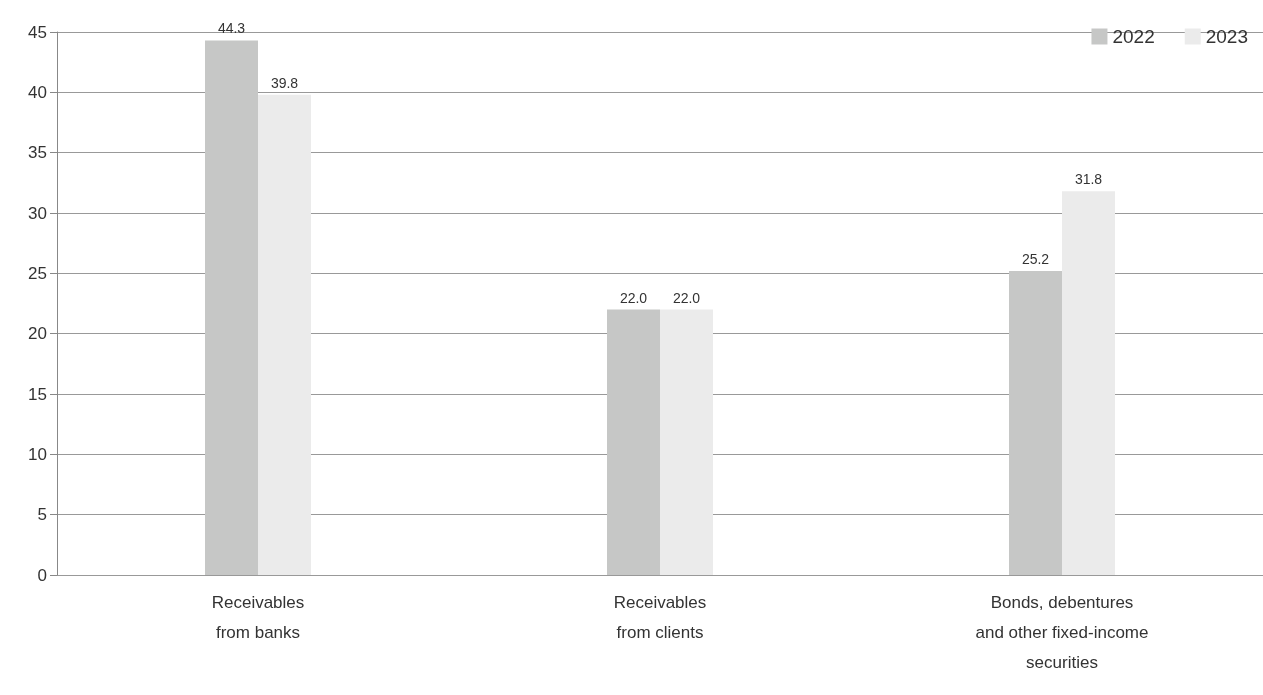  What do you see at coordinates (37, 153) in the screenshot?
I see `y-tick-label: 35` at bounding box center [37, 153].